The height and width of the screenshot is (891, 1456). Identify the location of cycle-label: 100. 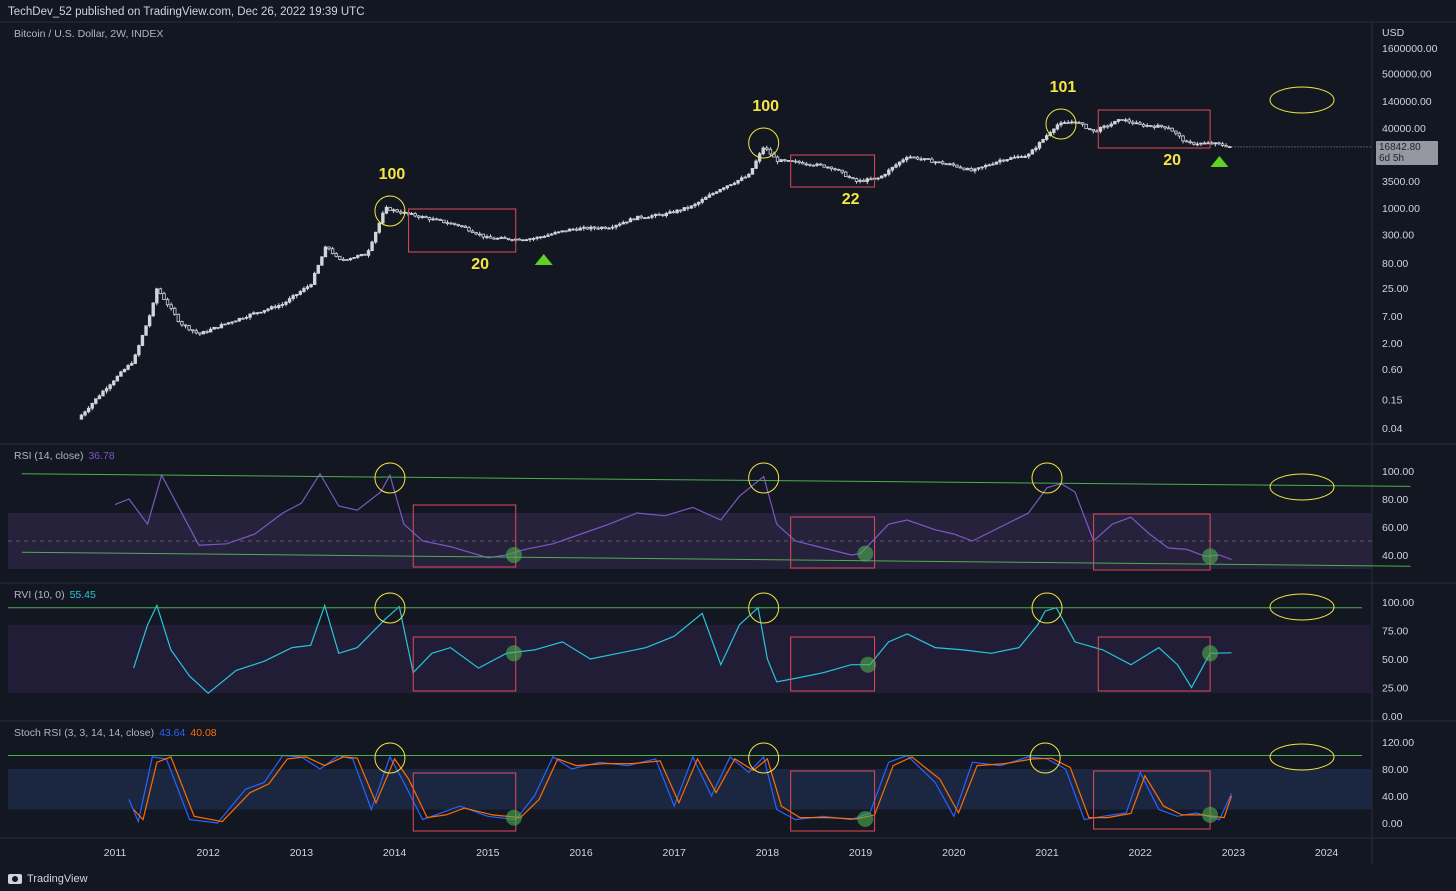
(765, 106).